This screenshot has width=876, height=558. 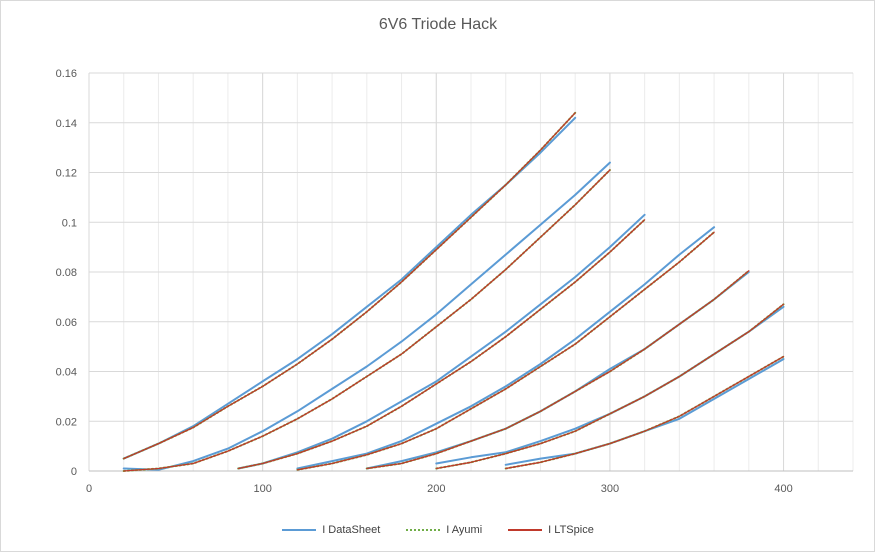 I want to click on y-tick-label: 0.02, so click(x=66, y=422).